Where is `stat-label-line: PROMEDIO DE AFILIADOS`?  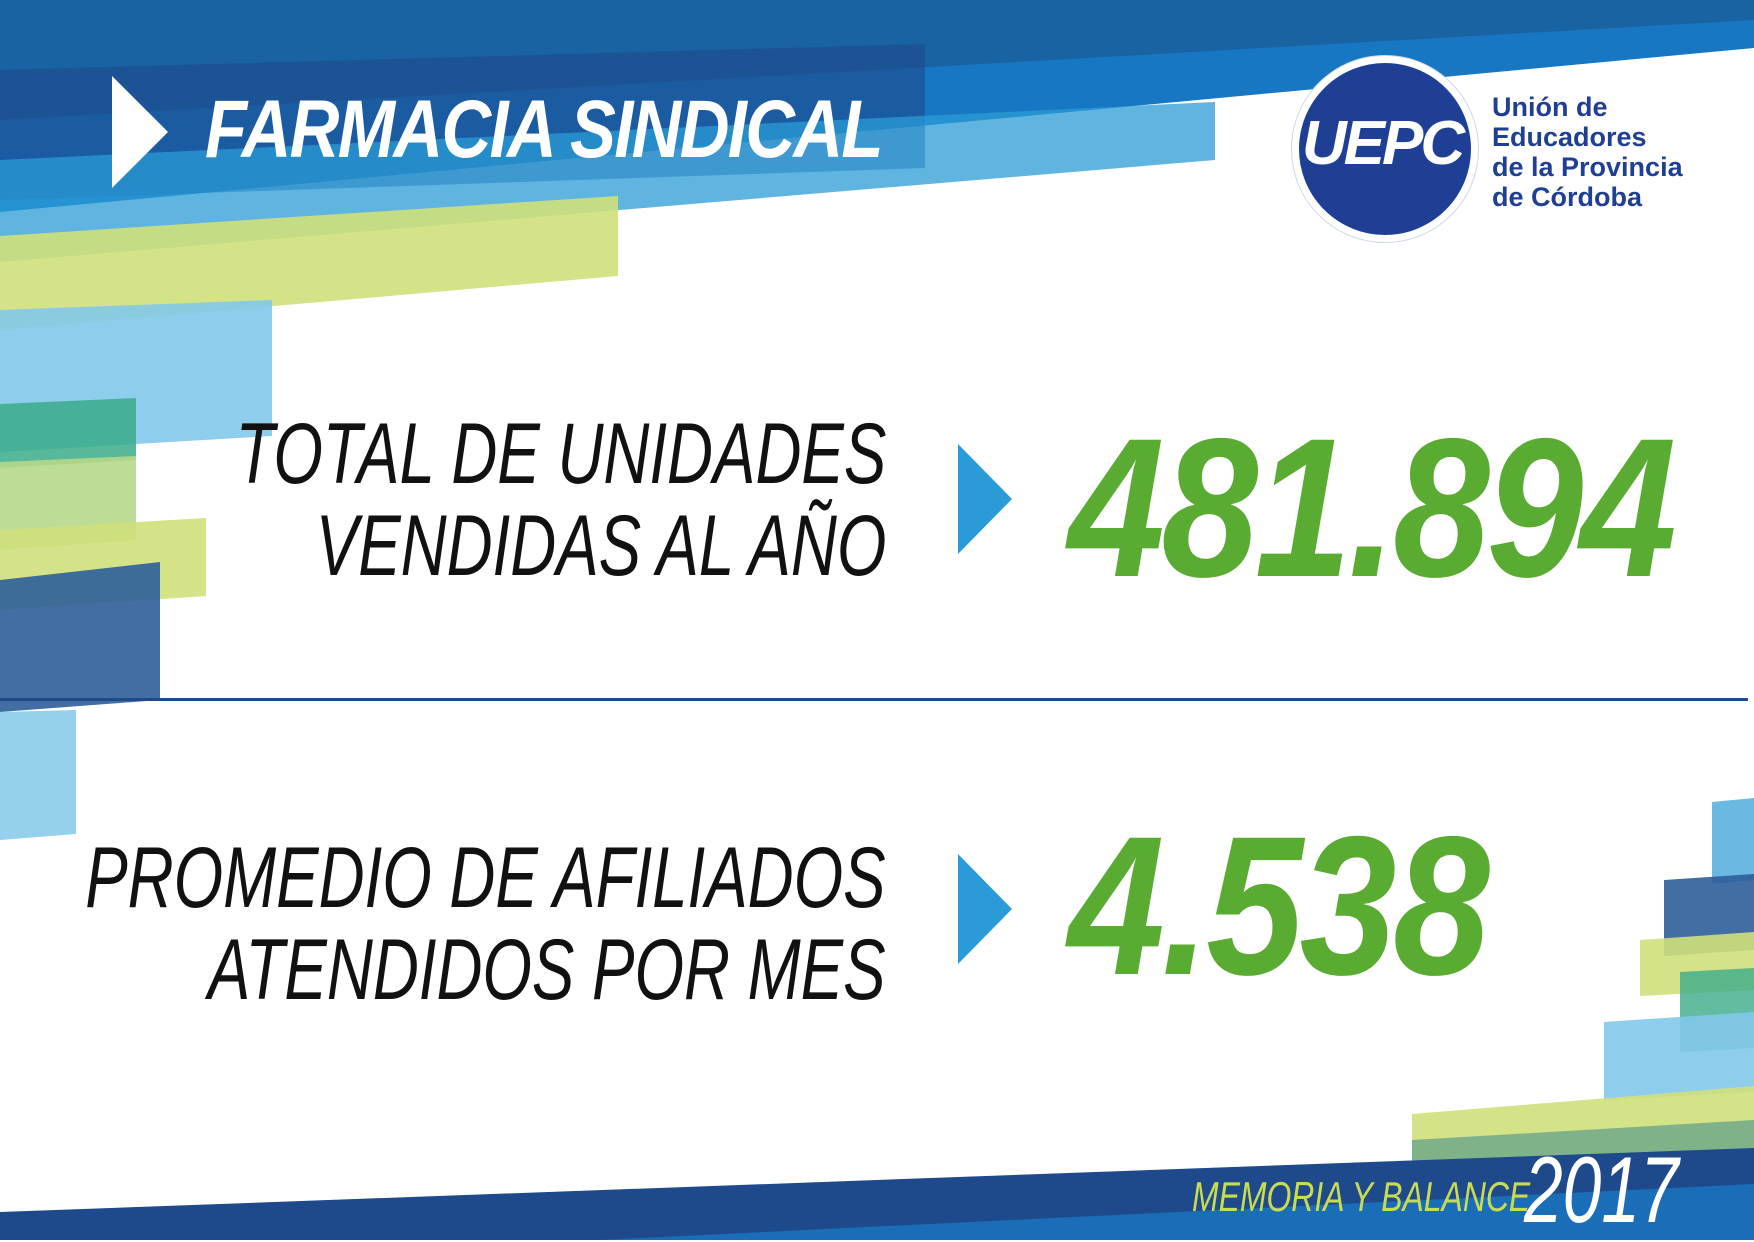
stat-label-line: PROMEDIO DE AFILIADOS is located at coordinates (485, 878).